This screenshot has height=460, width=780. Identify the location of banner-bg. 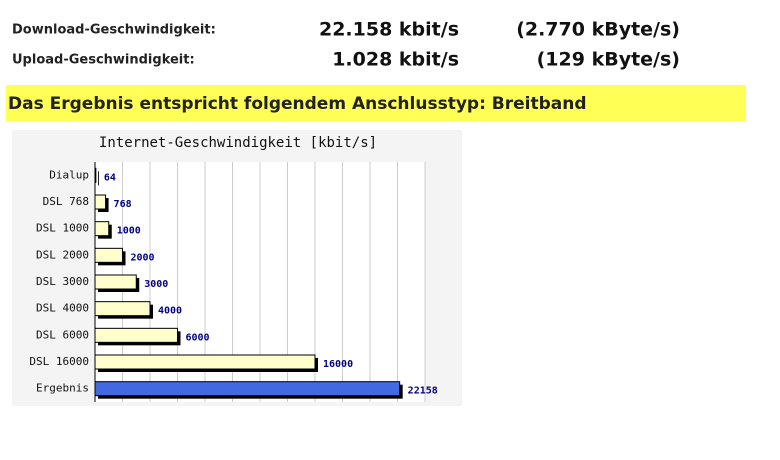
(376, 103).